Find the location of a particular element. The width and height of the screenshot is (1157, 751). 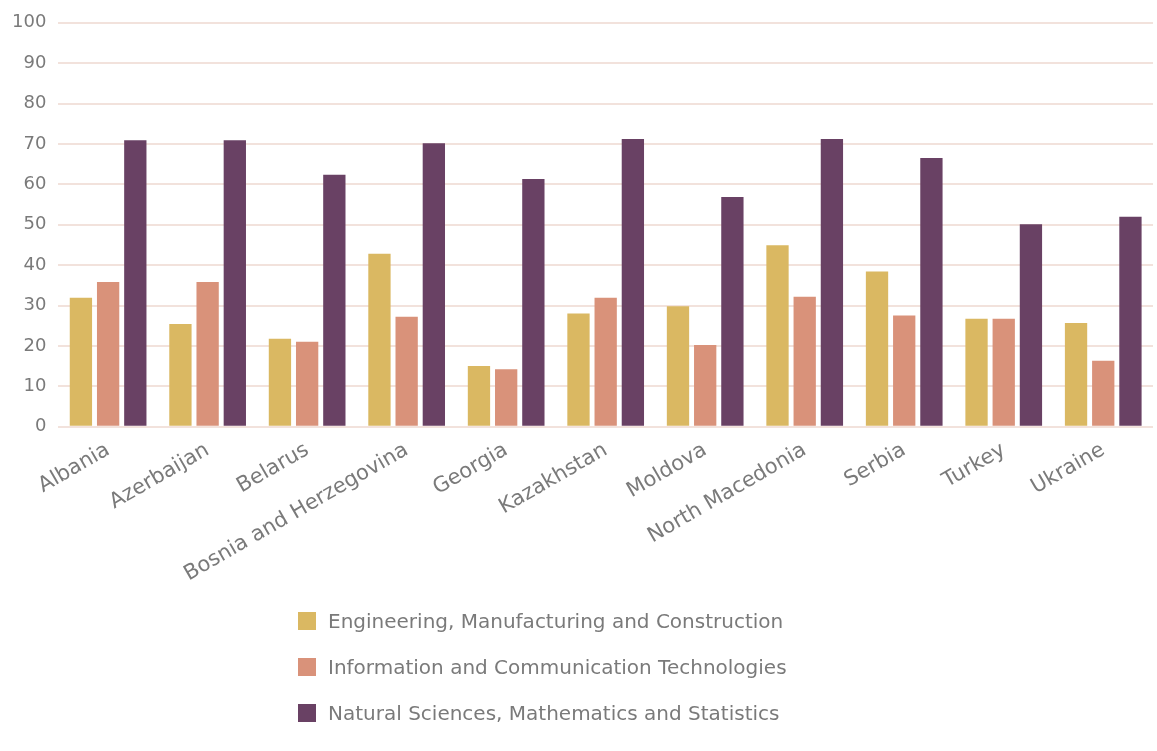

legend-label: Engineering, Manufacturing and Construction is located at coordinates (556, 621).